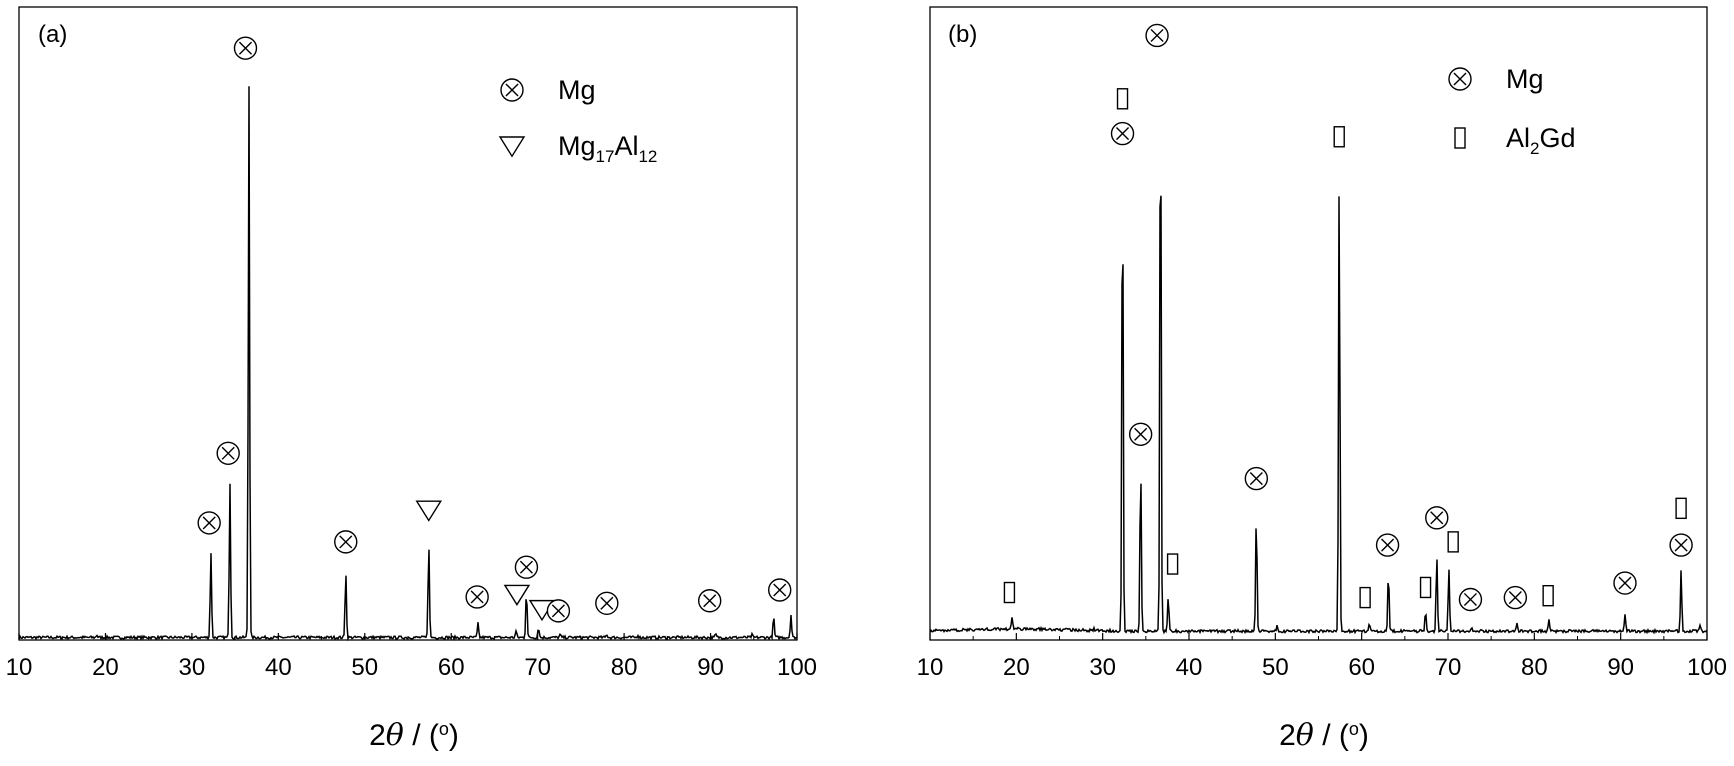  What do you see at coordinates (421, 735) in the screenshot?
I see `x-axis-title-part: / (` at bounding box center [421, 735].